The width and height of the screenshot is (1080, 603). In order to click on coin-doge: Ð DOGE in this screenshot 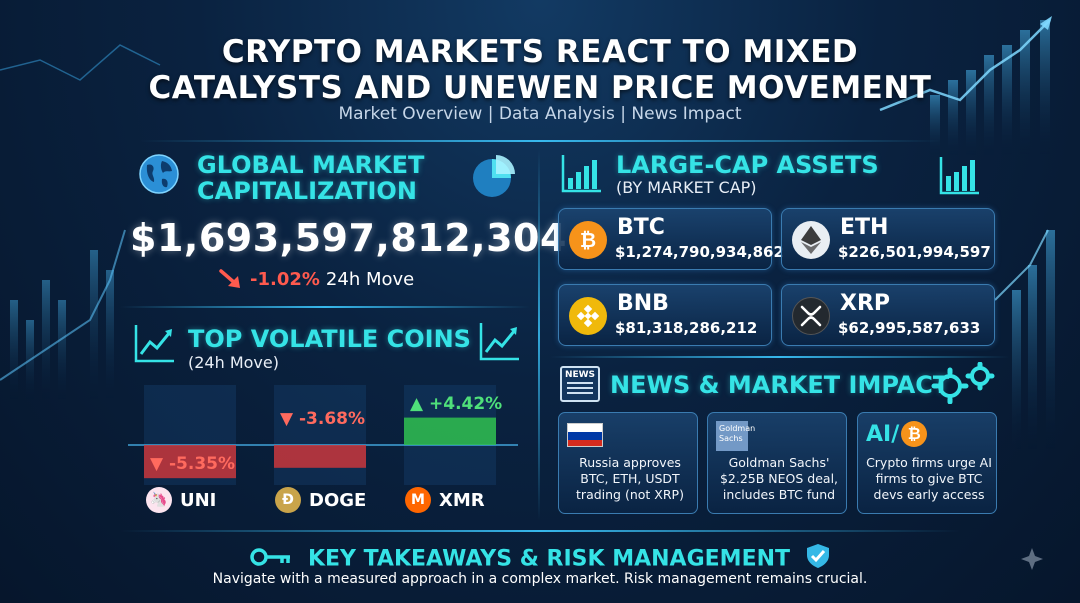, I will do `click(320, 500)`.